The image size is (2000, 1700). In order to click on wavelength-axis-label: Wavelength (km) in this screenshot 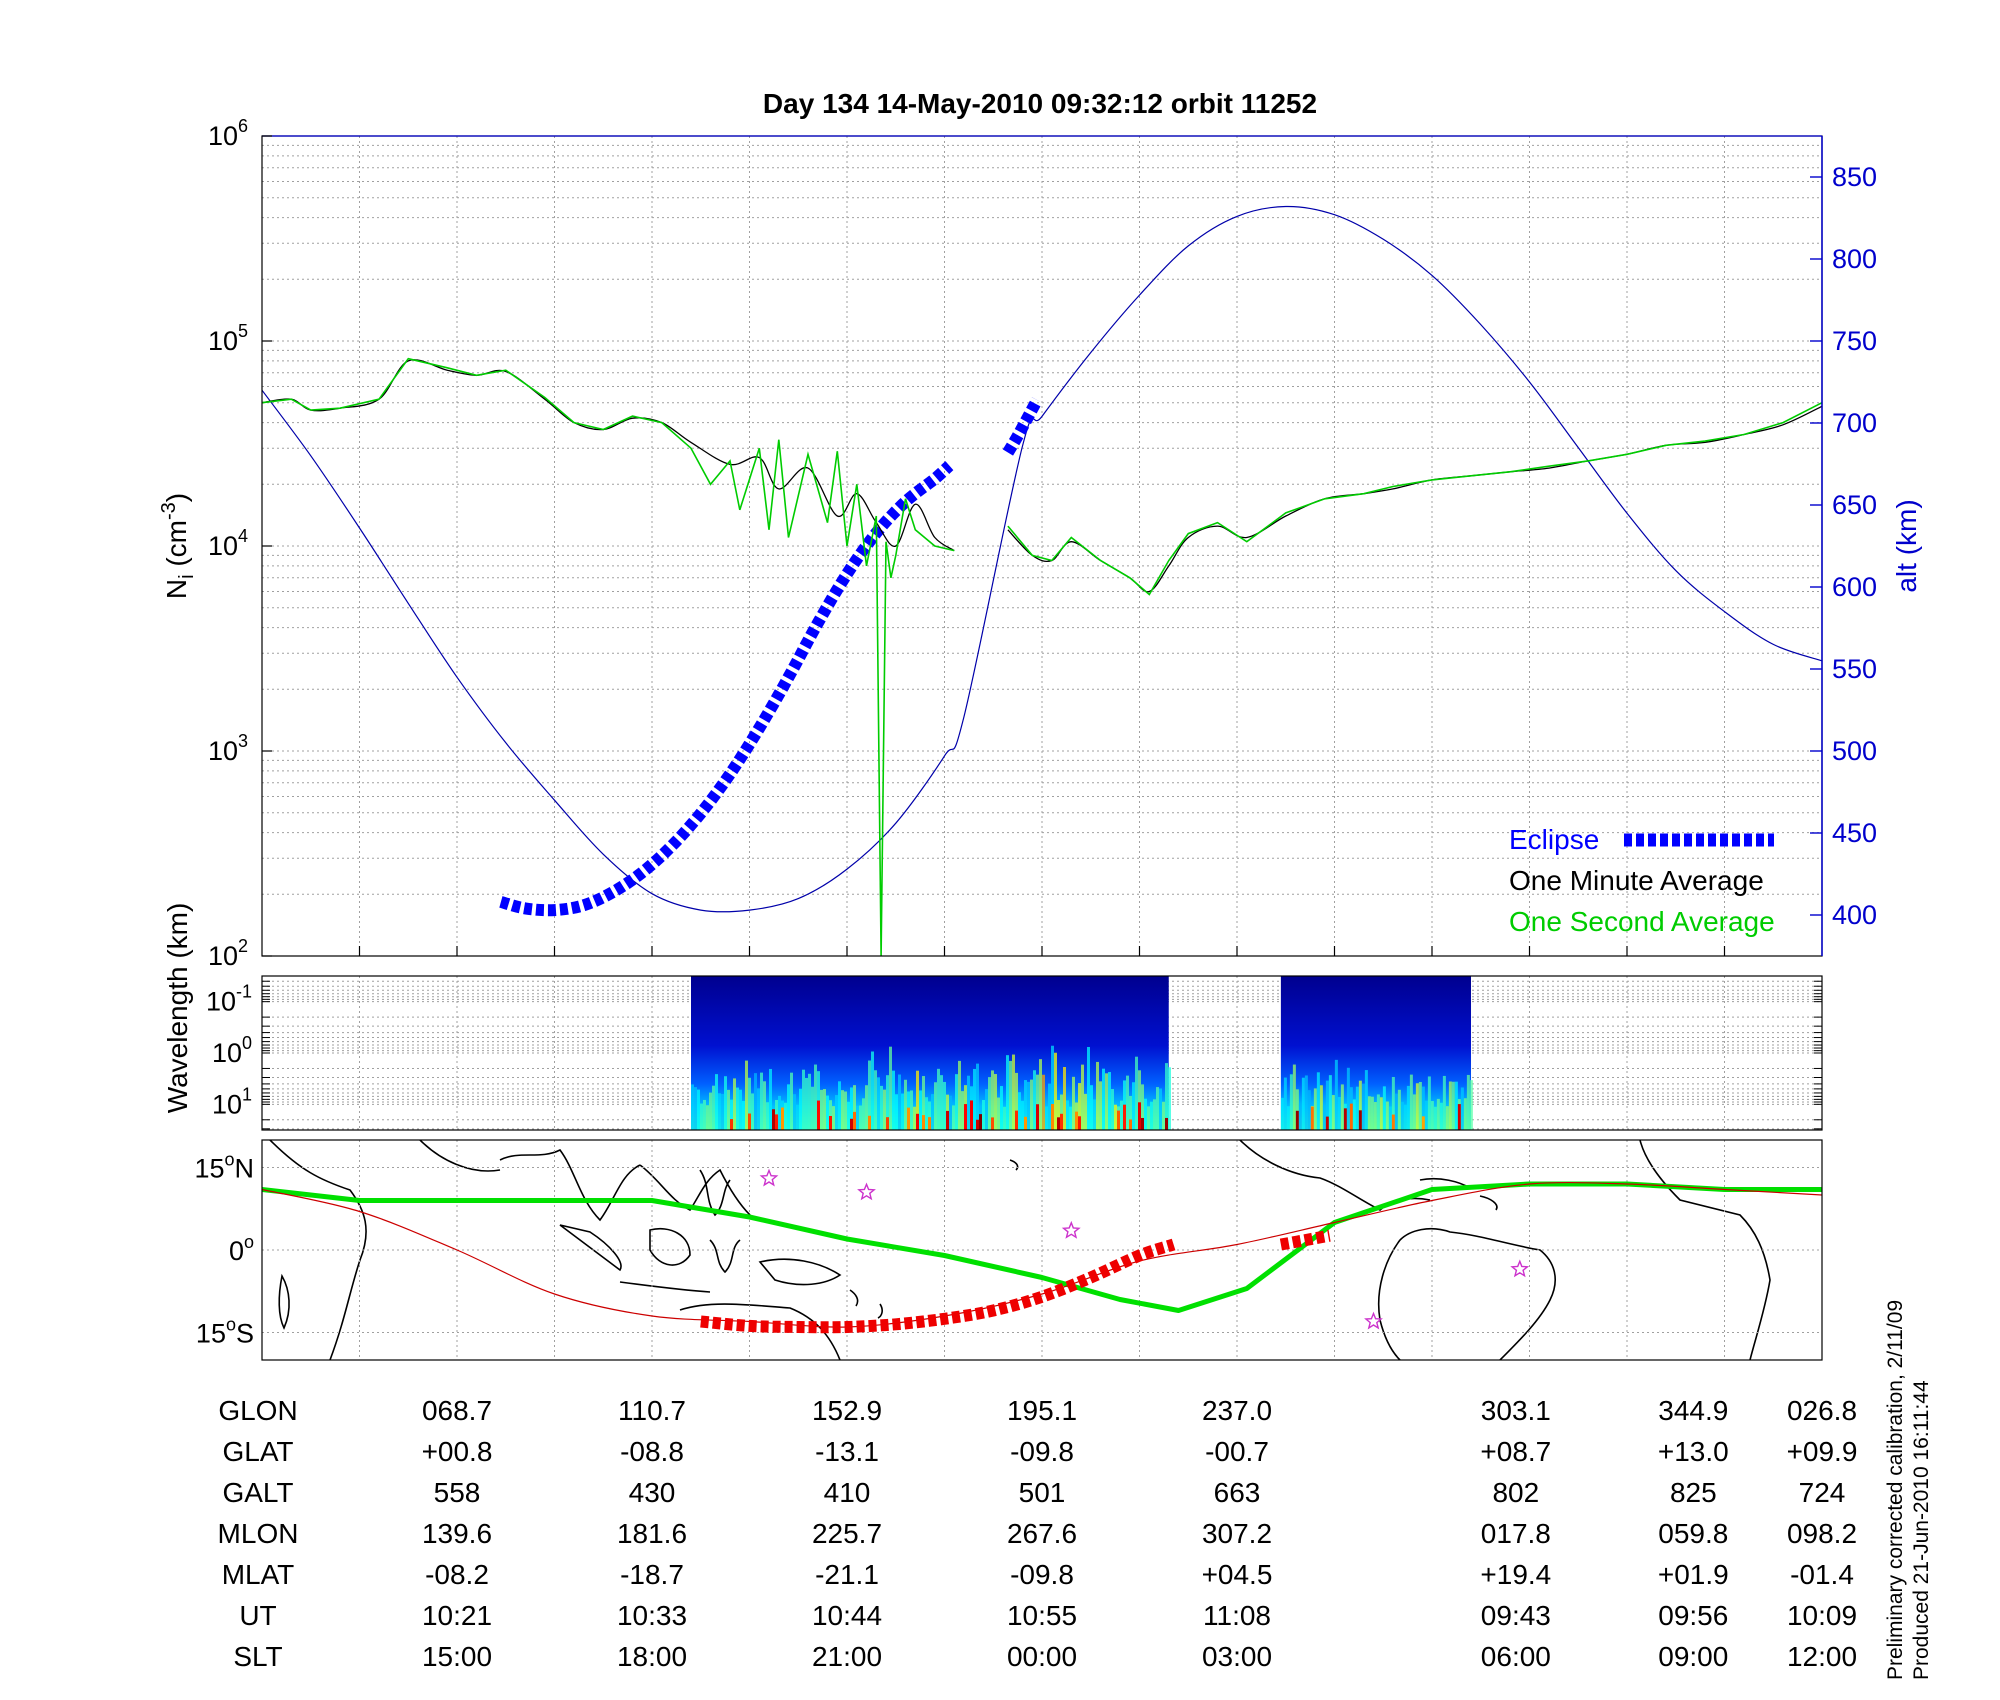, I will do `click(177, 1008)`.